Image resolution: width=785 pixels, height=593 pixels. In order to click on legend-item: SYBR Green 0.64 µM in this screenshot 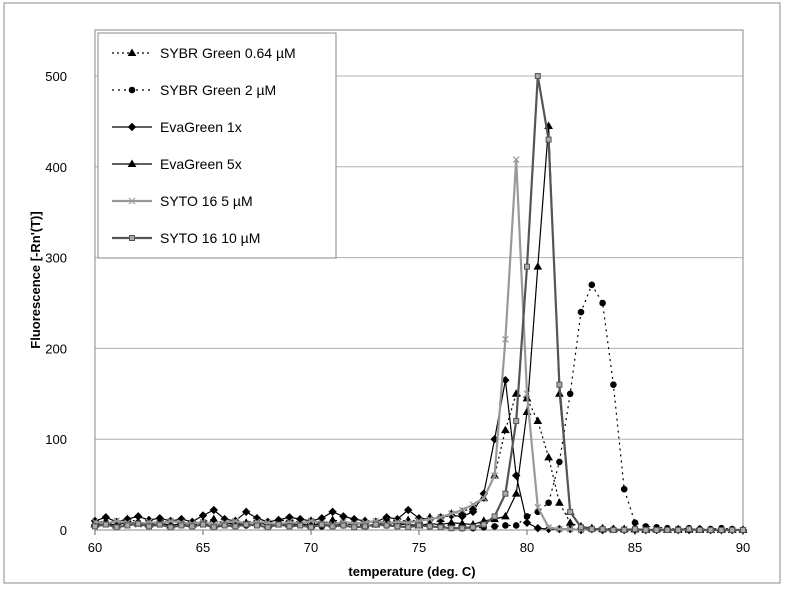, I will do `click(204, 53)`.